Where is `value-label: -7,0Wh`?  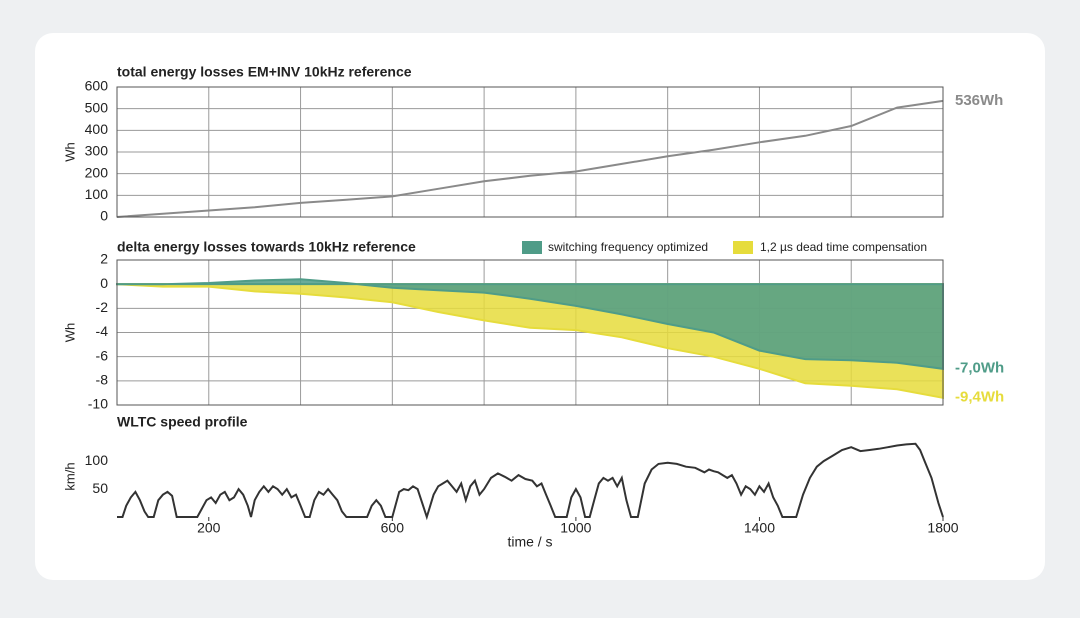 value-label: -7,0Wh is located at coordinates (979, 368).